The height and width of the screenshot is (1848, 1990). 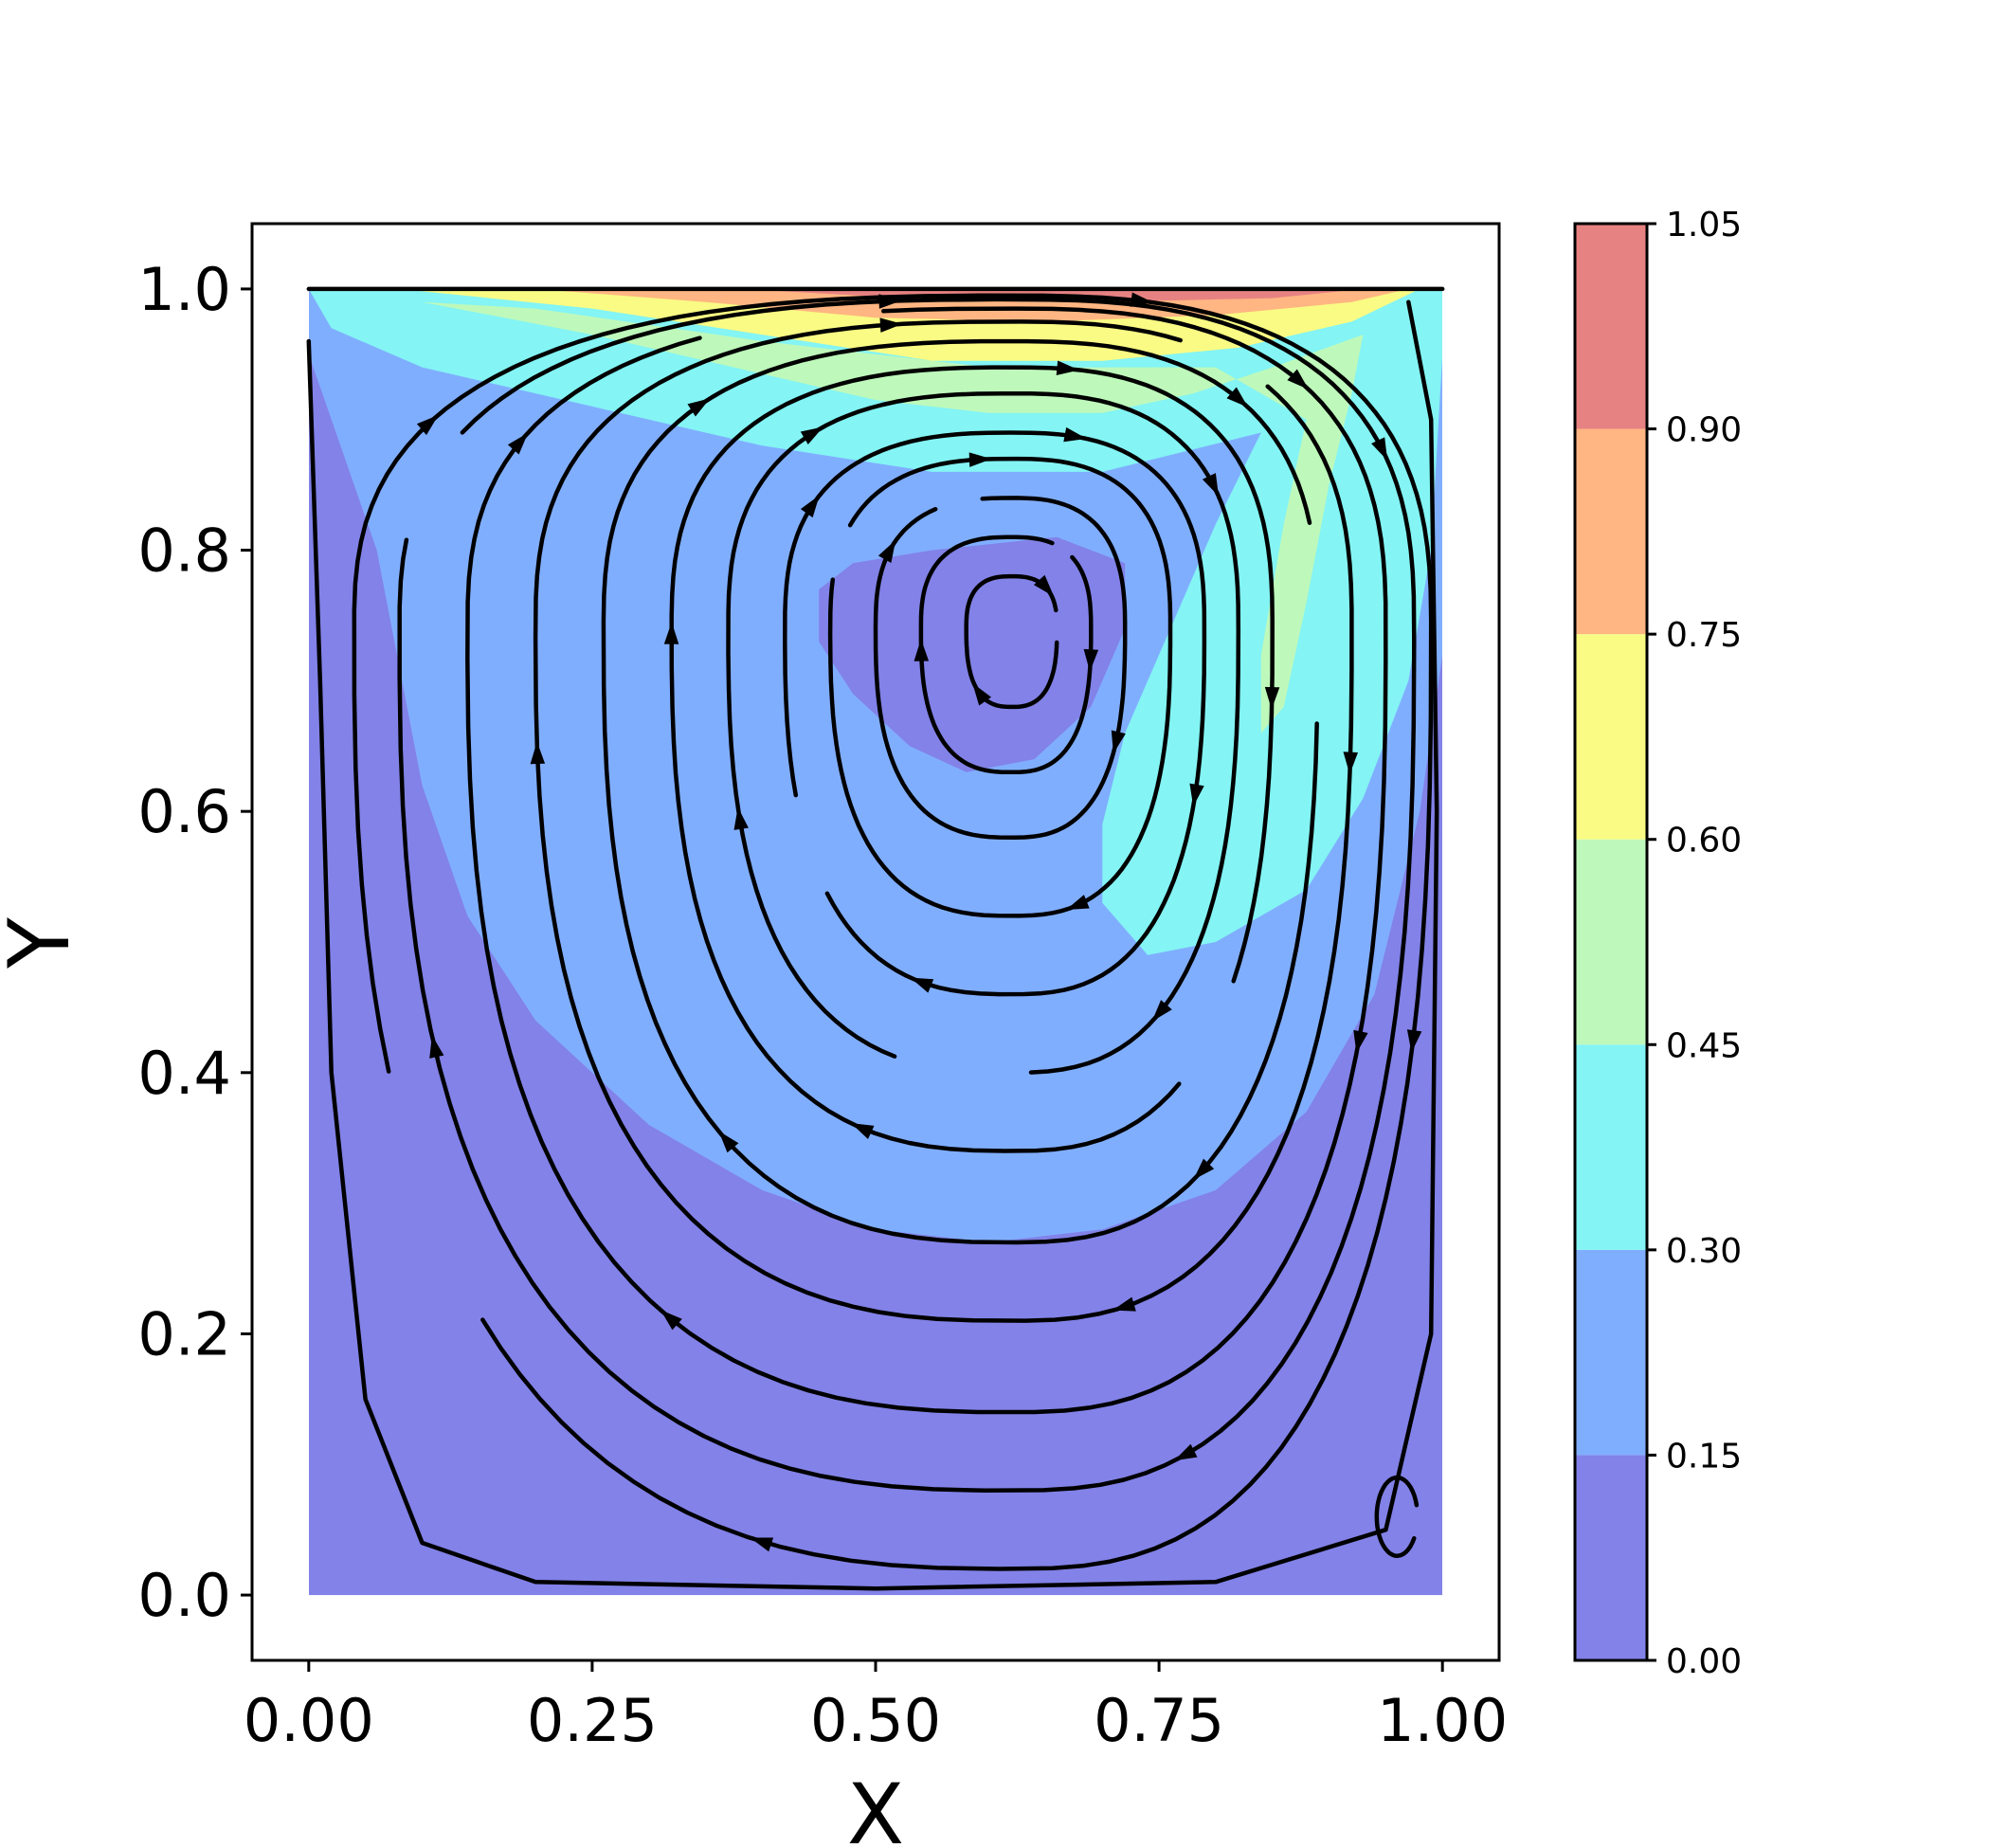 I want to click on y-tick-label: 0.6, so click(x=184, y=812).